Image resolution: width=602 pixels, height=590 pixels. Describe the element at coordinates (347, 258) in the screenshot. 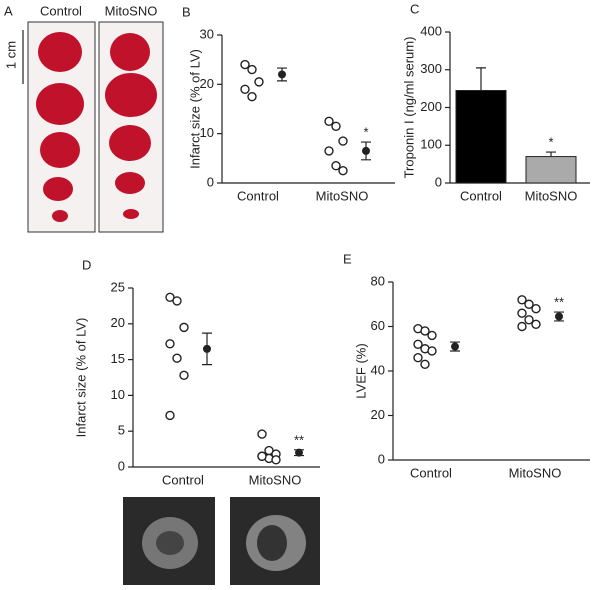

I see `panel-label: E` at that location.